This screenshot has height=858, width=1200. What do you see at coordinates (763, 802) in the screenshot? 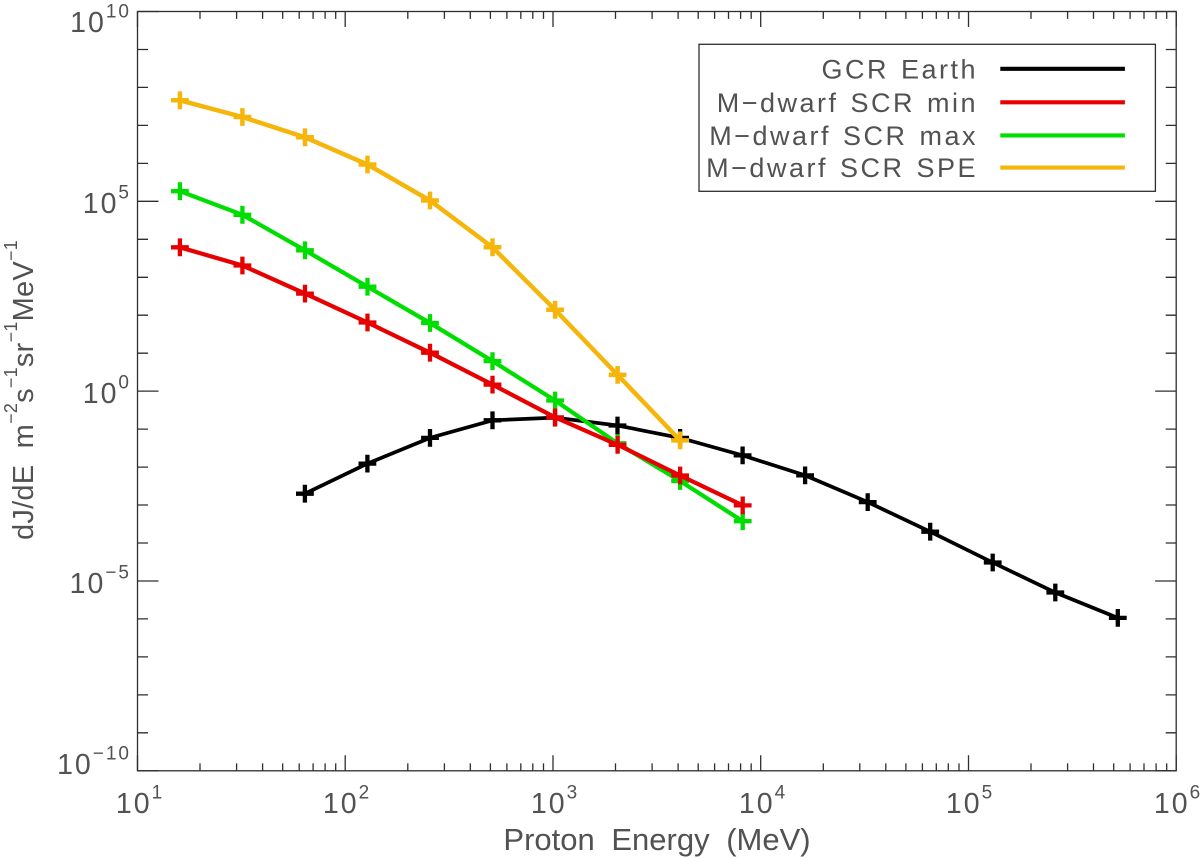
I see `svg-text: 10⁴` at bounding box center [763, 802].